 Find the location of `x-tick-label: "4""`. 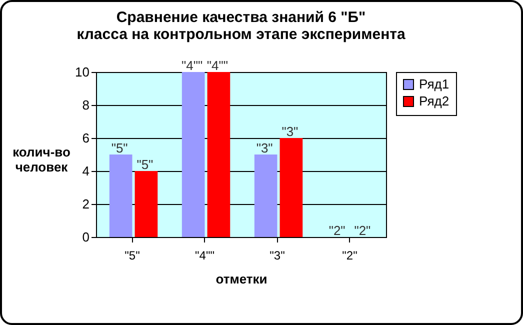

x-tick-label: "4"" is located at coordinates (204, 255).